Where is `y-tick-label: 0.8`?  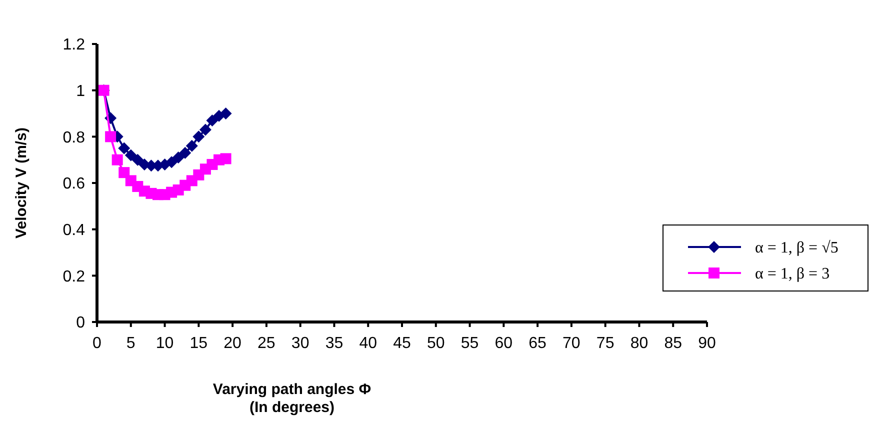
y-tick-label: 0.8 is located at coordinates (74, 137).